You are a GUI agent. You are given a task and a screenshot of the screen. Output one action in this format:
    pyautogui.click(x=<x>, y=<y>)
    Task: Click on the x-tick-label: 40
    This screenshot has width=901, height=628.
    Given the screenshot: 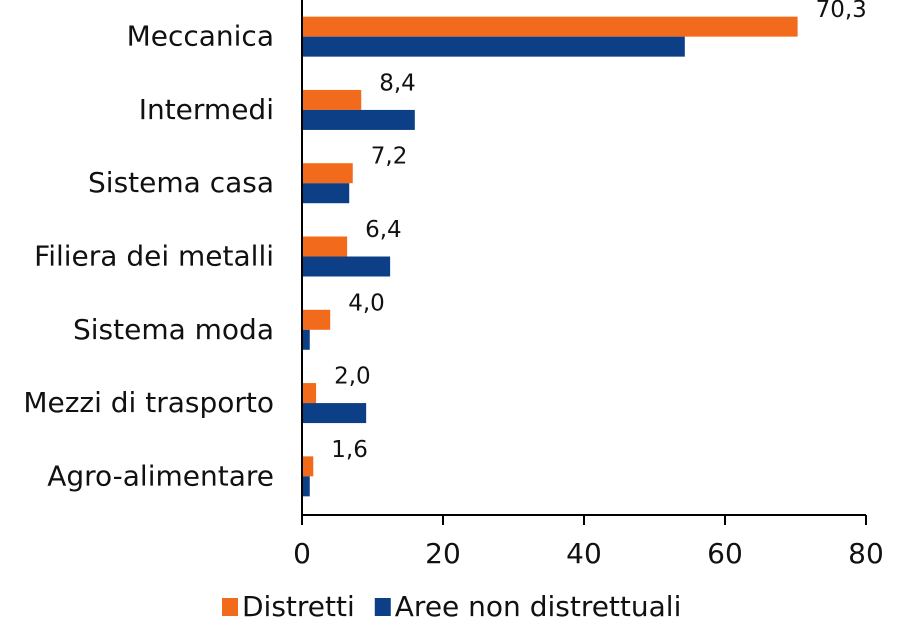 What is the action you would take?
    pyautogui.click(x=584, y=553)
    